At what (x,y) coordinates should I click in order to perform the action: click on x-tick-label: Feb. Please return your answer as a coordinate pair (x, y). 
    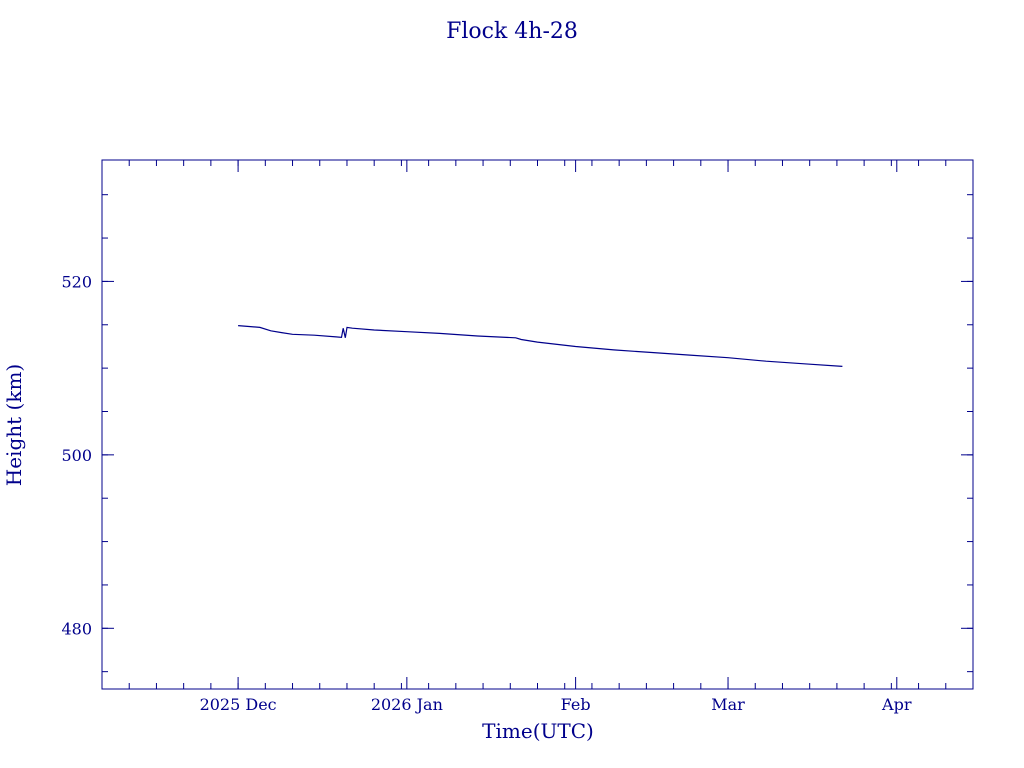
    Looking at the image, I should click on (576, 704).